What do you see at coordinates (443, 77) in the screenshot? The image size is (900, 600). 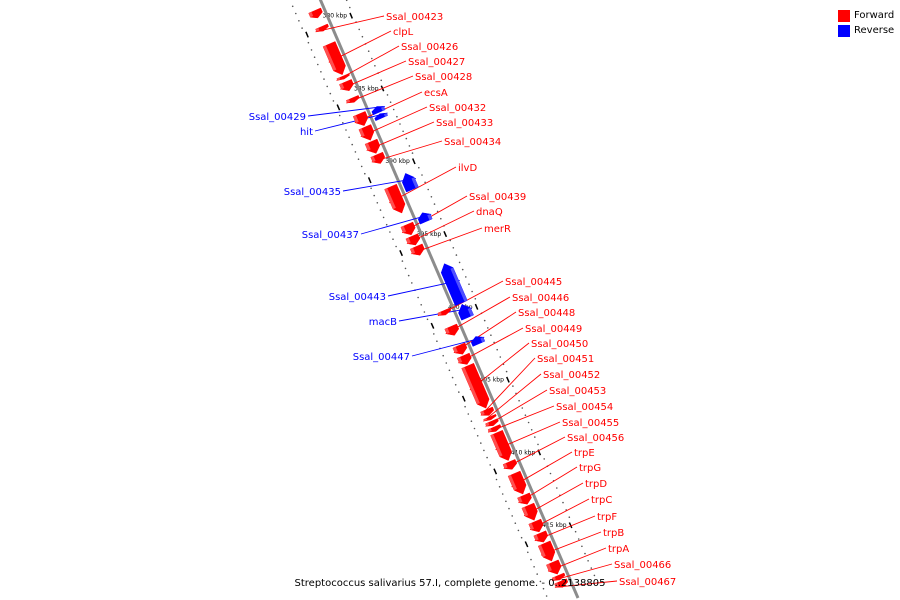 I see `gene-label-ssal-00428: Ssal_00428` at bounding box center [443, 77].